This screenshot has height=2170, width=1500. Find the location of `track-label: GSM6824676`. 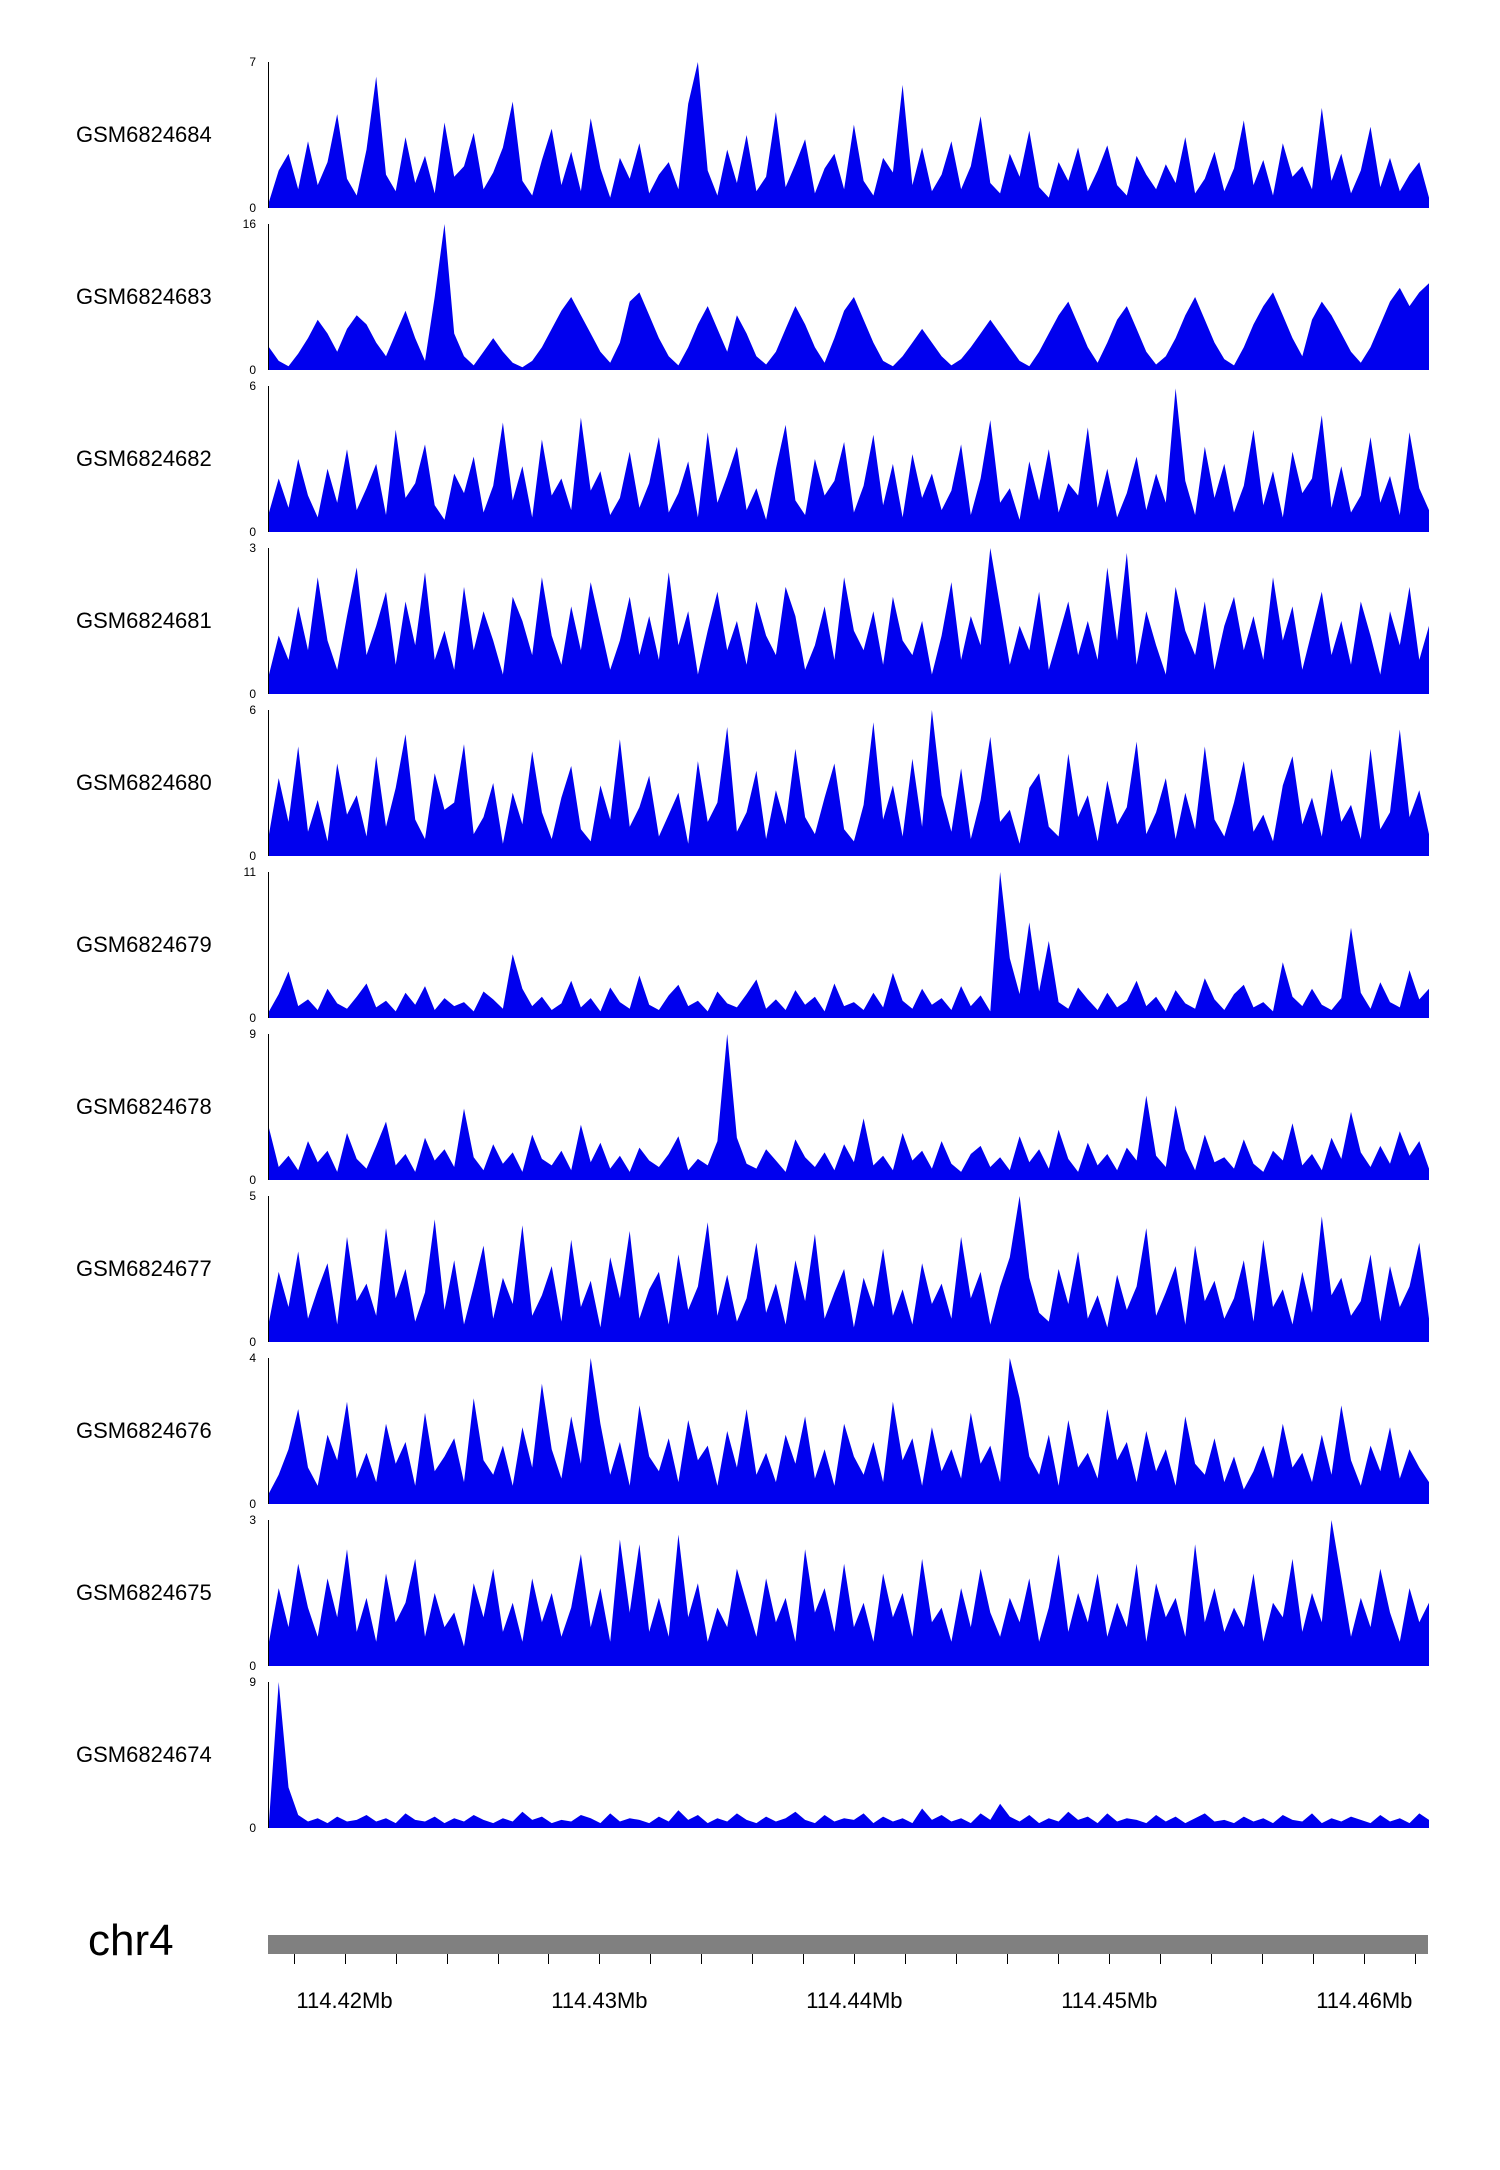

track-label: GSM6824676 is located at coordinates (144, 1430).